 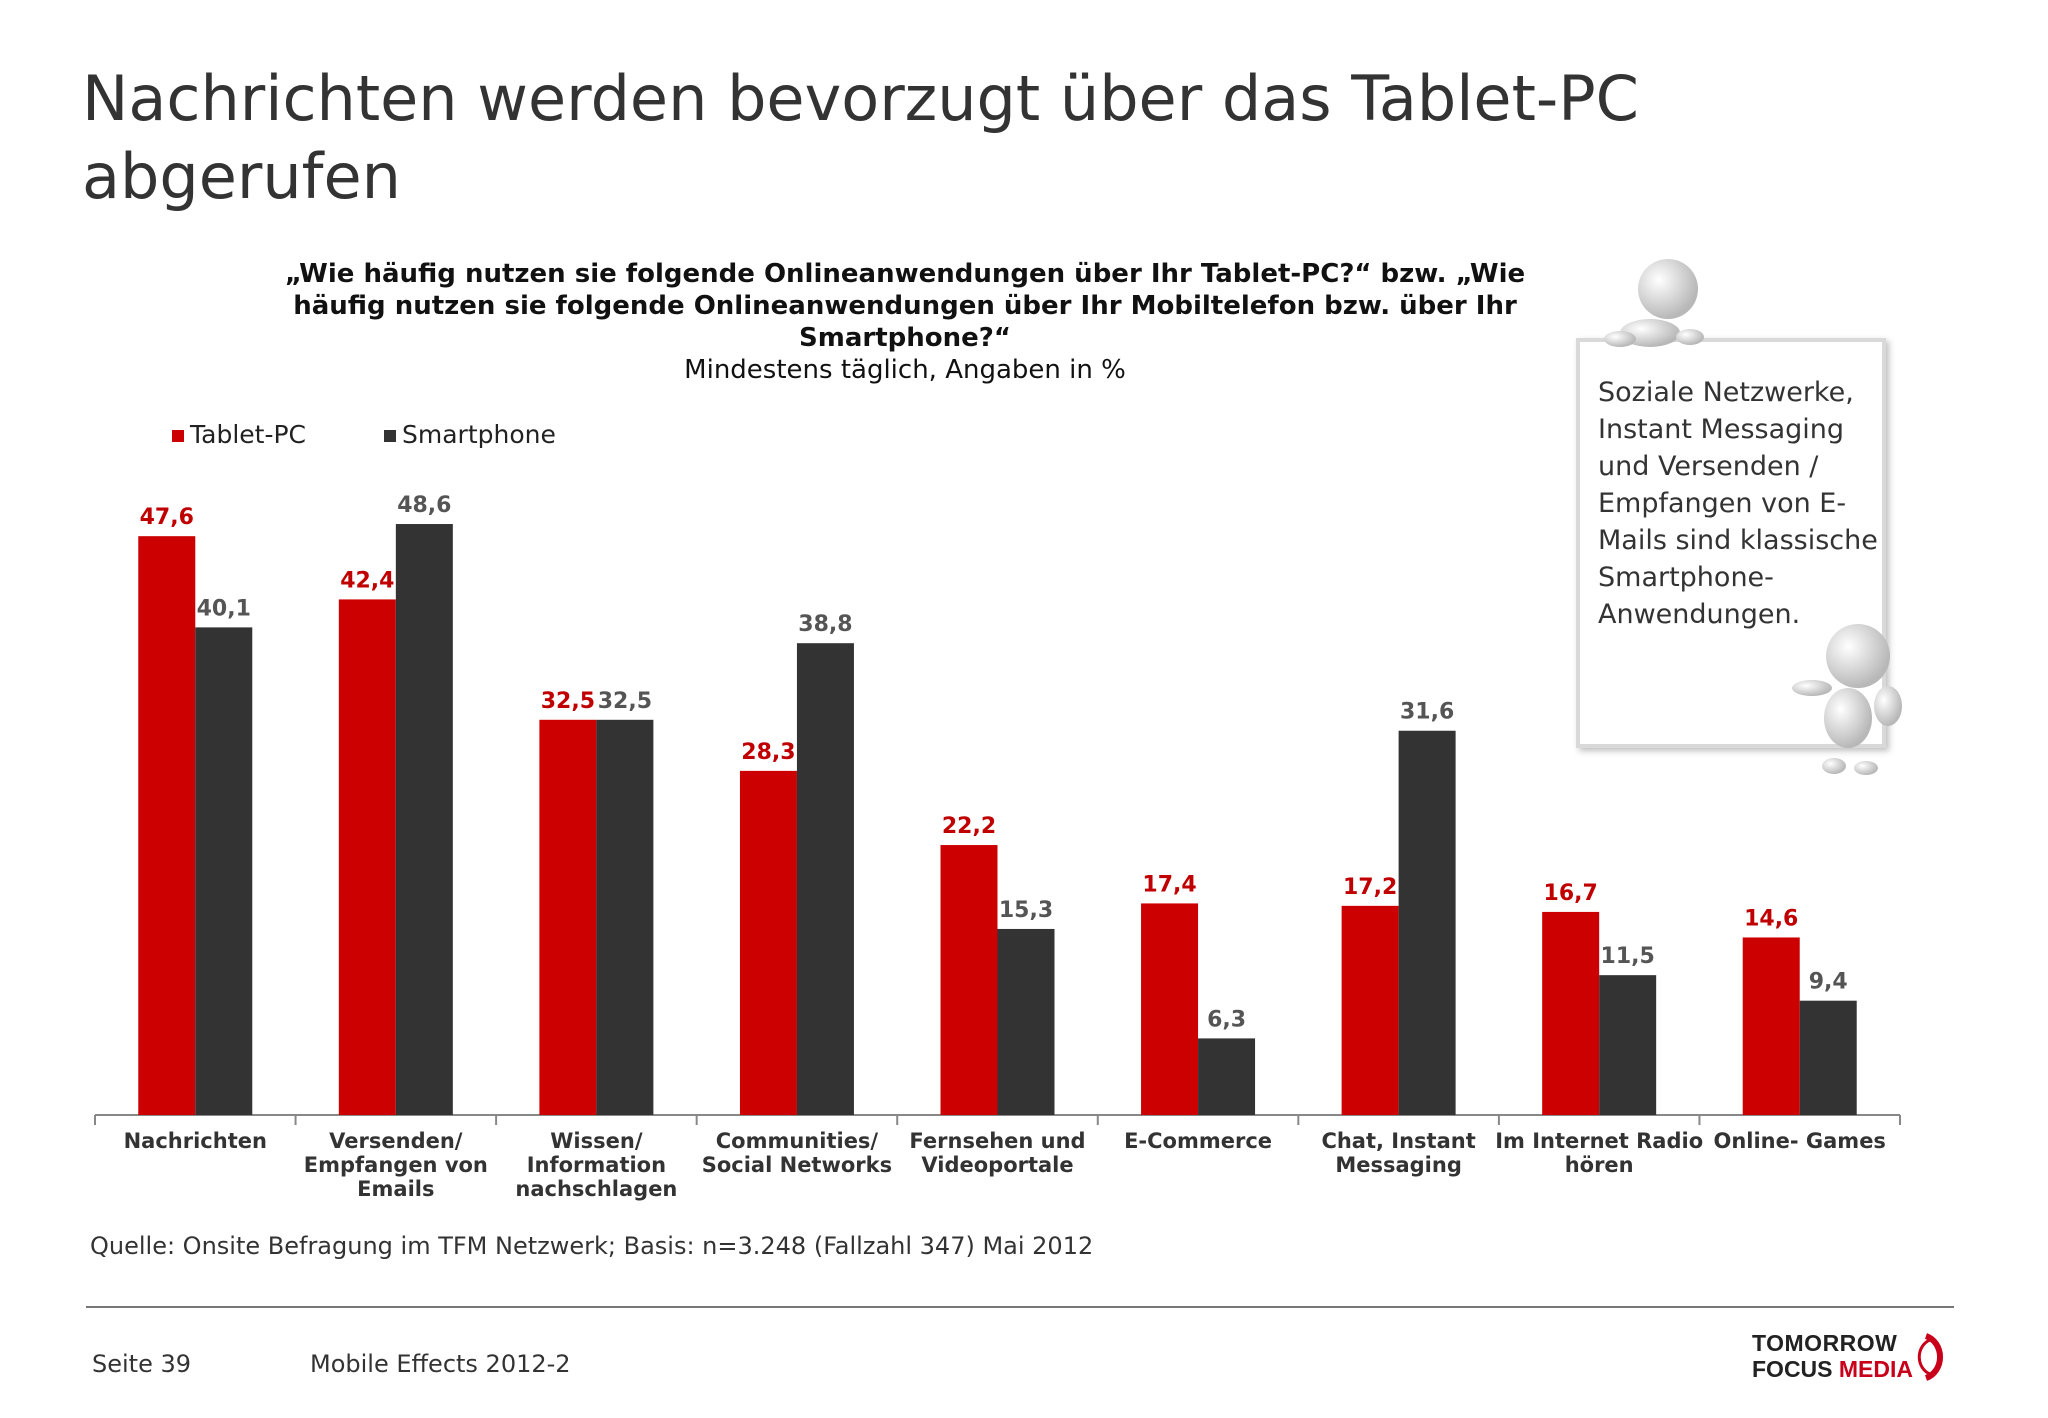 What do you see at coordinates (1847, 699) in the screenshot?
I see `figure-side-illustration` at bounding box center [1847, 699].